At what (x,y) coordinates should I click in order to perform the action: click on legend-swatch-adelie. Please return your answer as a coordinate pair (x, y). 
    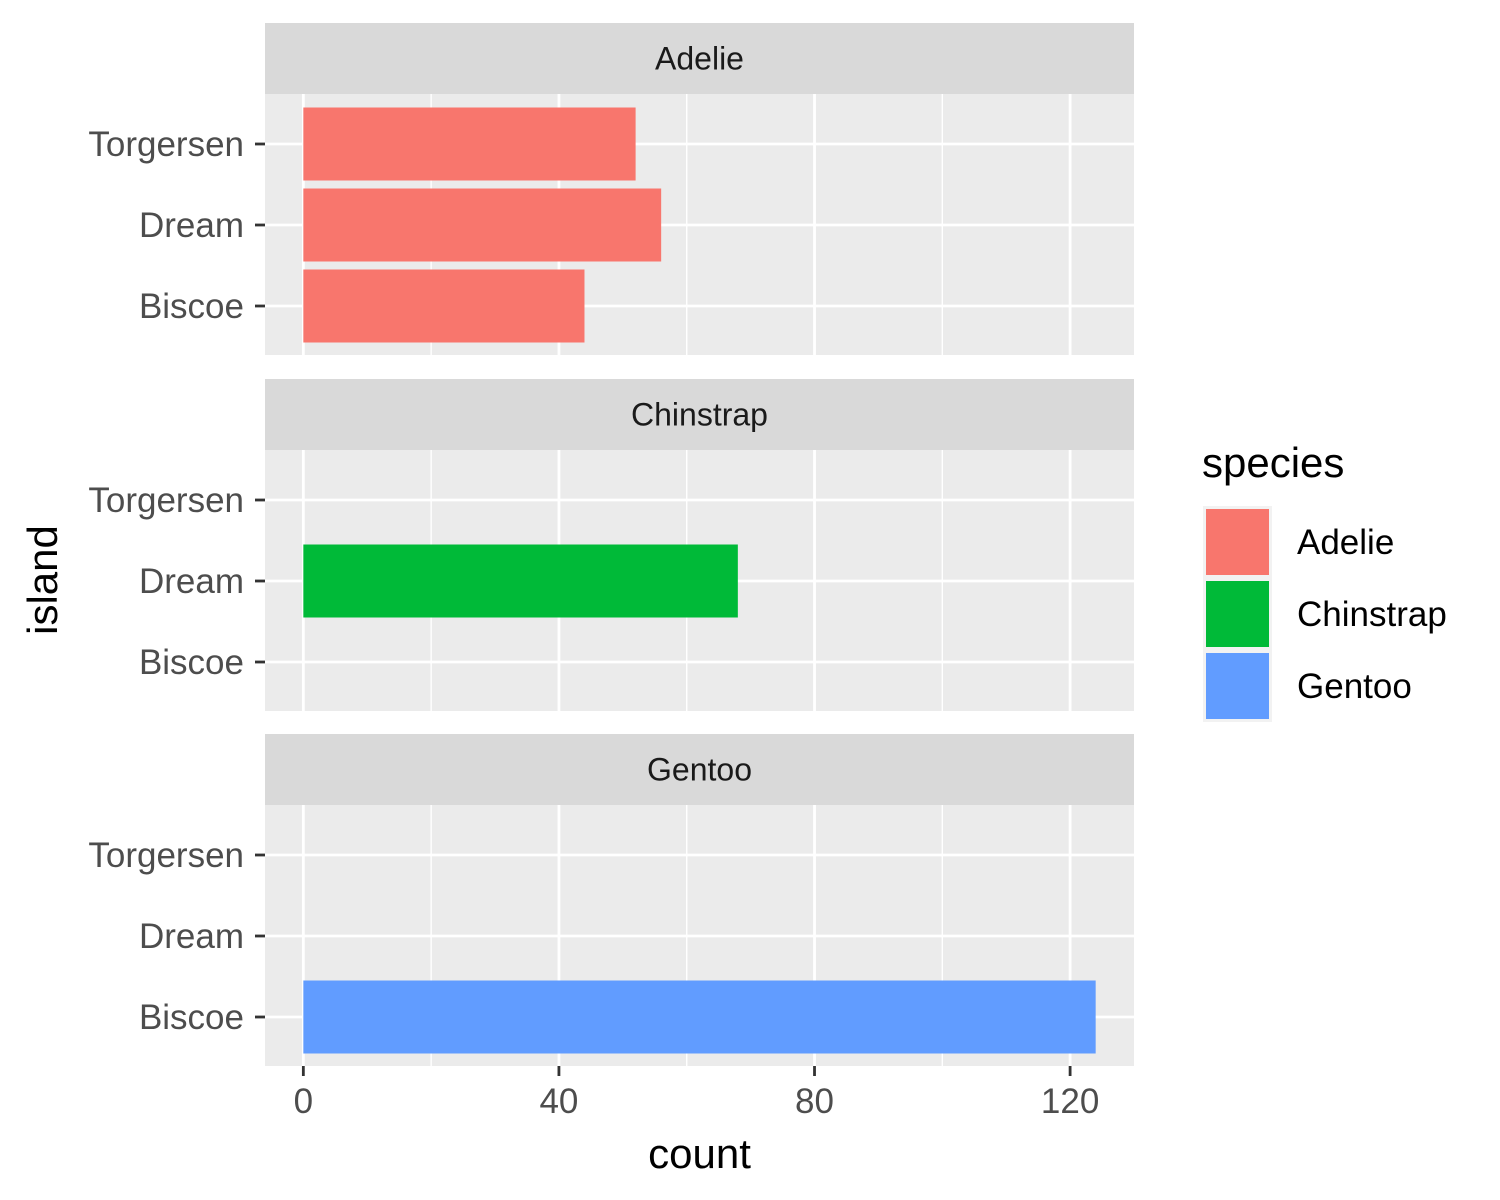
    Looking at the image, I should click on (1237, 542).